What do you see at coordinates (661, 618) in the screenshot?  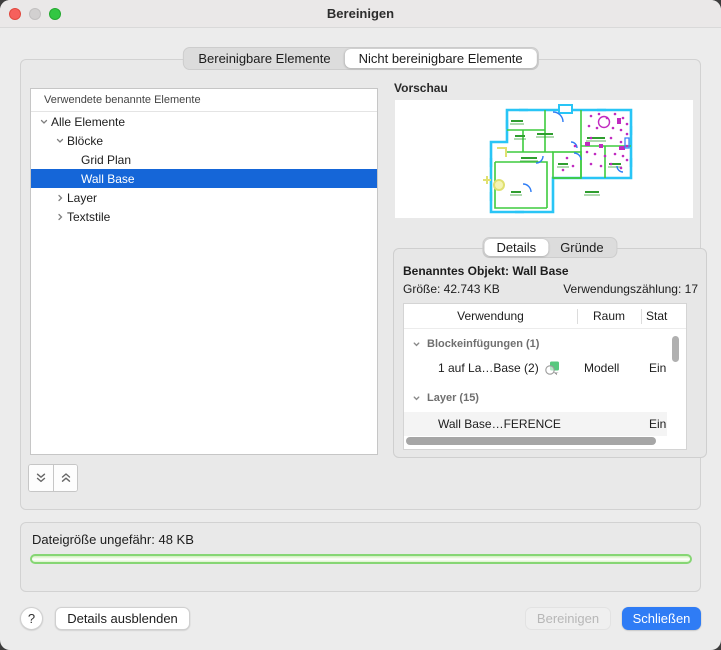 I see `close-button: Schließen` at bounding box center [661, 618].